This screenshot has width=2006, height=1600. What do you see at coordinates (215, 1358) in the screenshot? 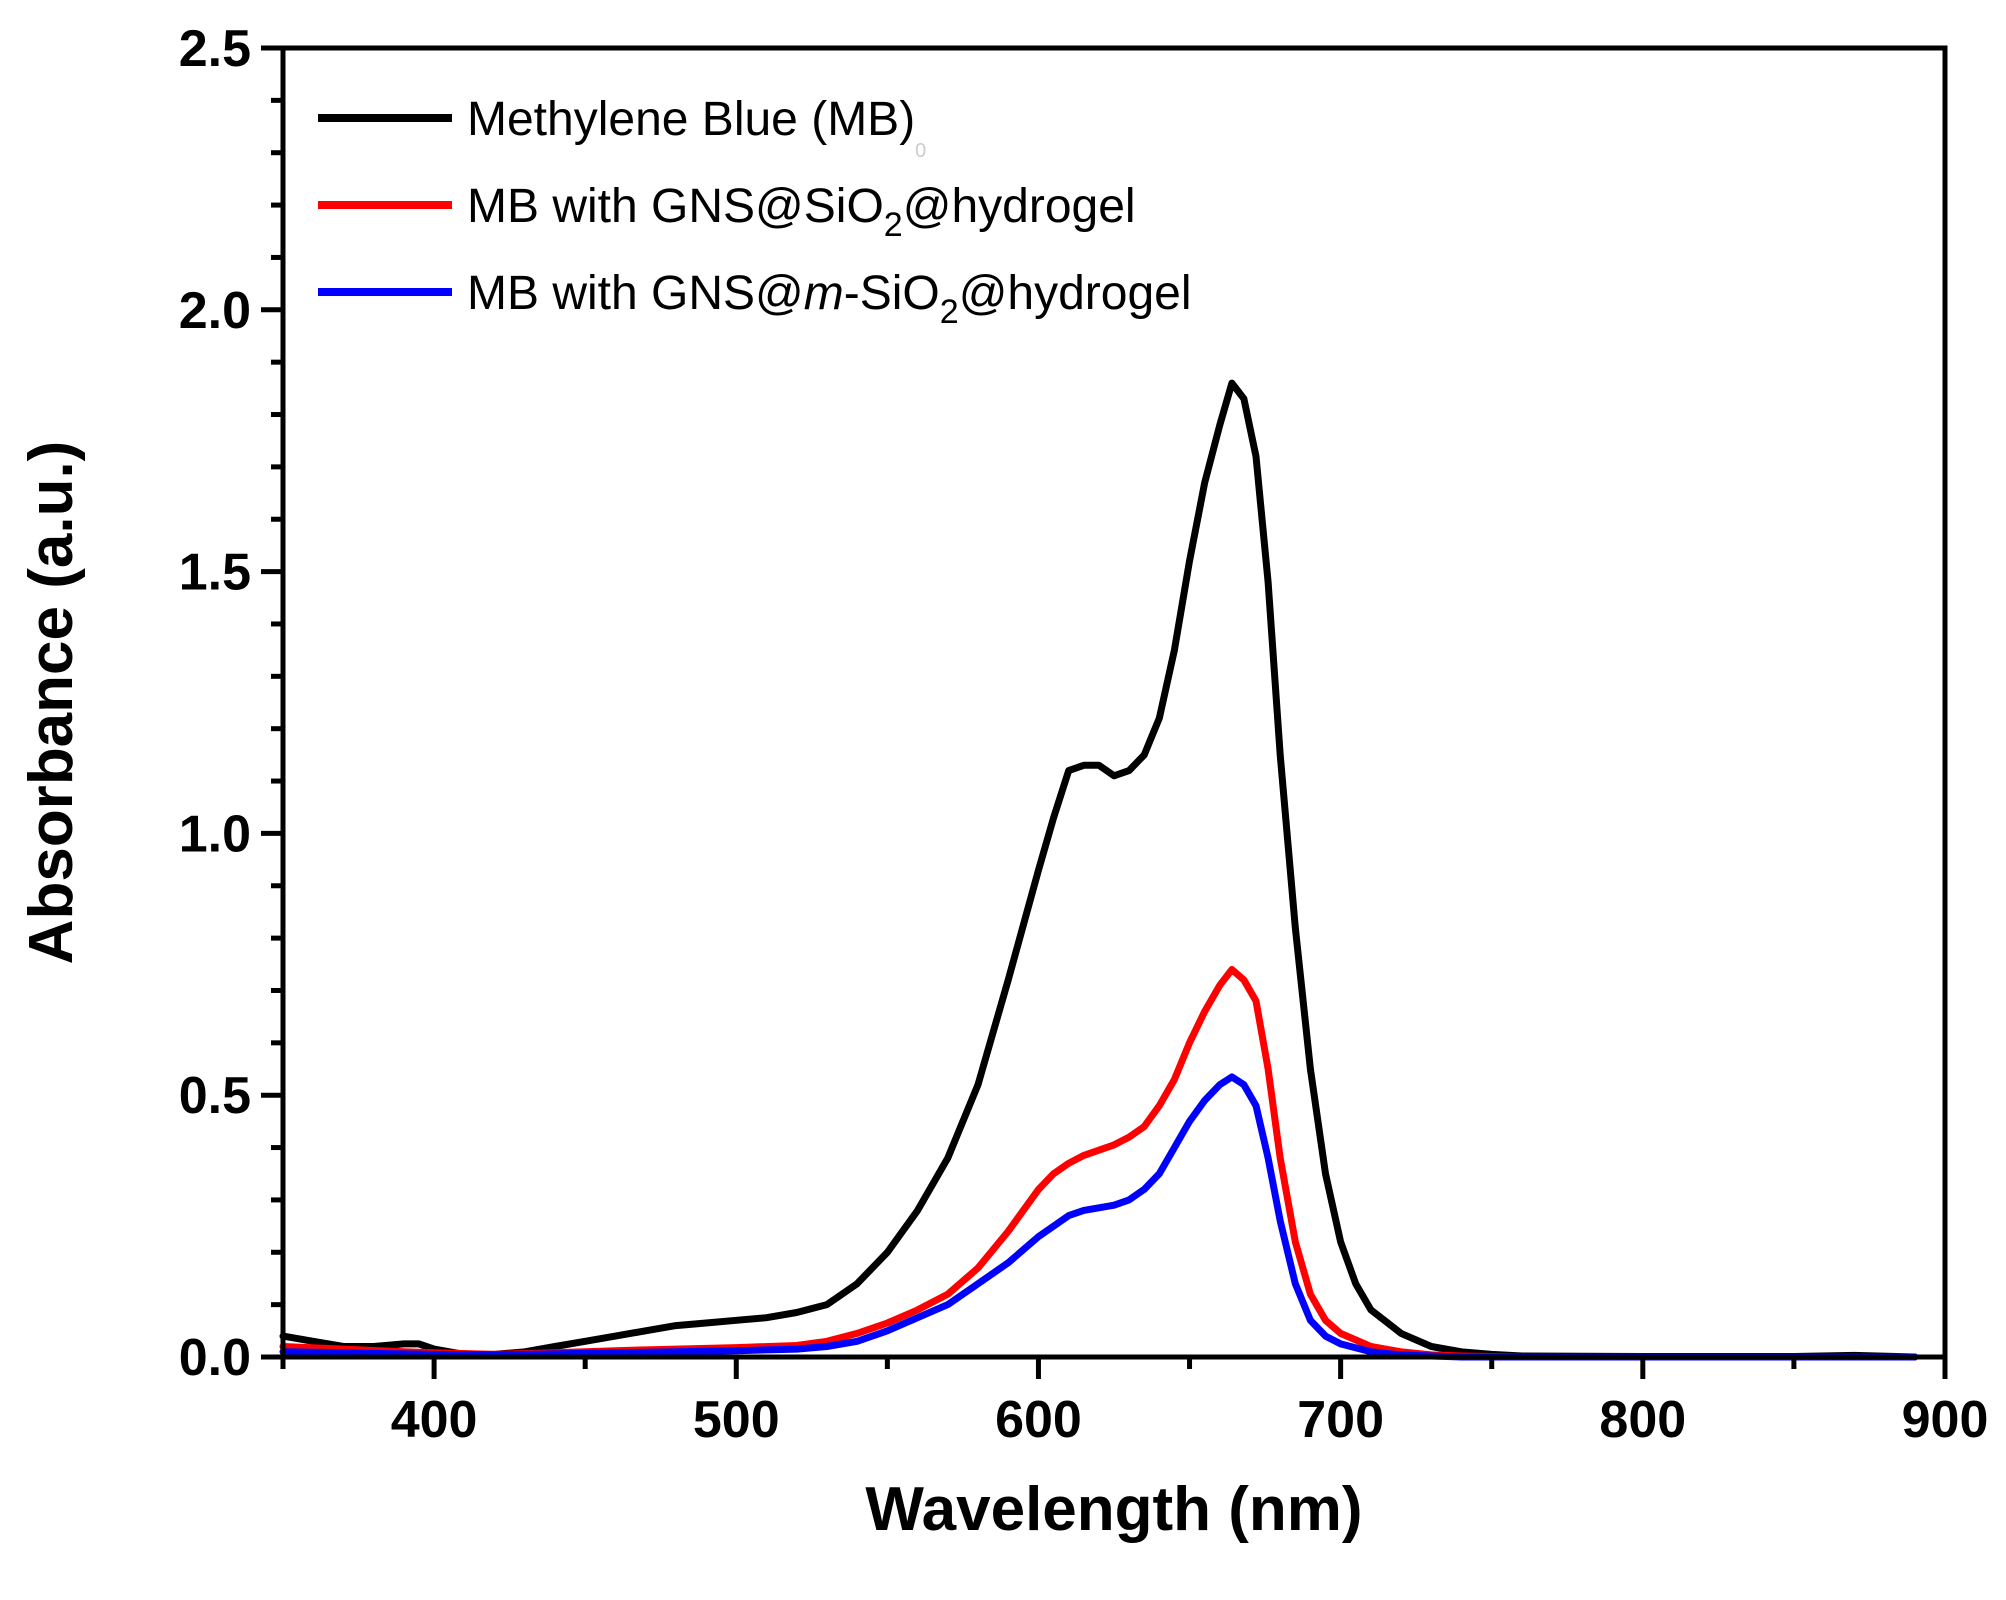
I see `y-tick-label: 0.0` at bounding box center [215, 1358].